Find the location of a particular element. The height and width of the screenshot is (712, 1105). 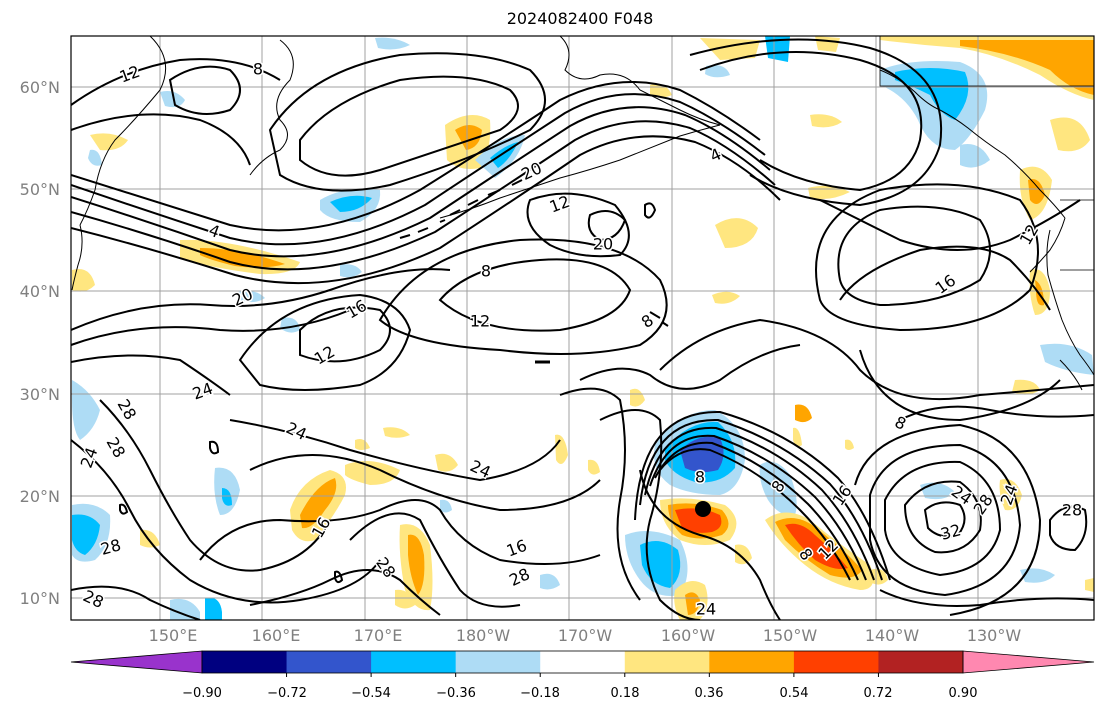

figure-title: 2024082400 F048 is located at coordinates (580, 18).